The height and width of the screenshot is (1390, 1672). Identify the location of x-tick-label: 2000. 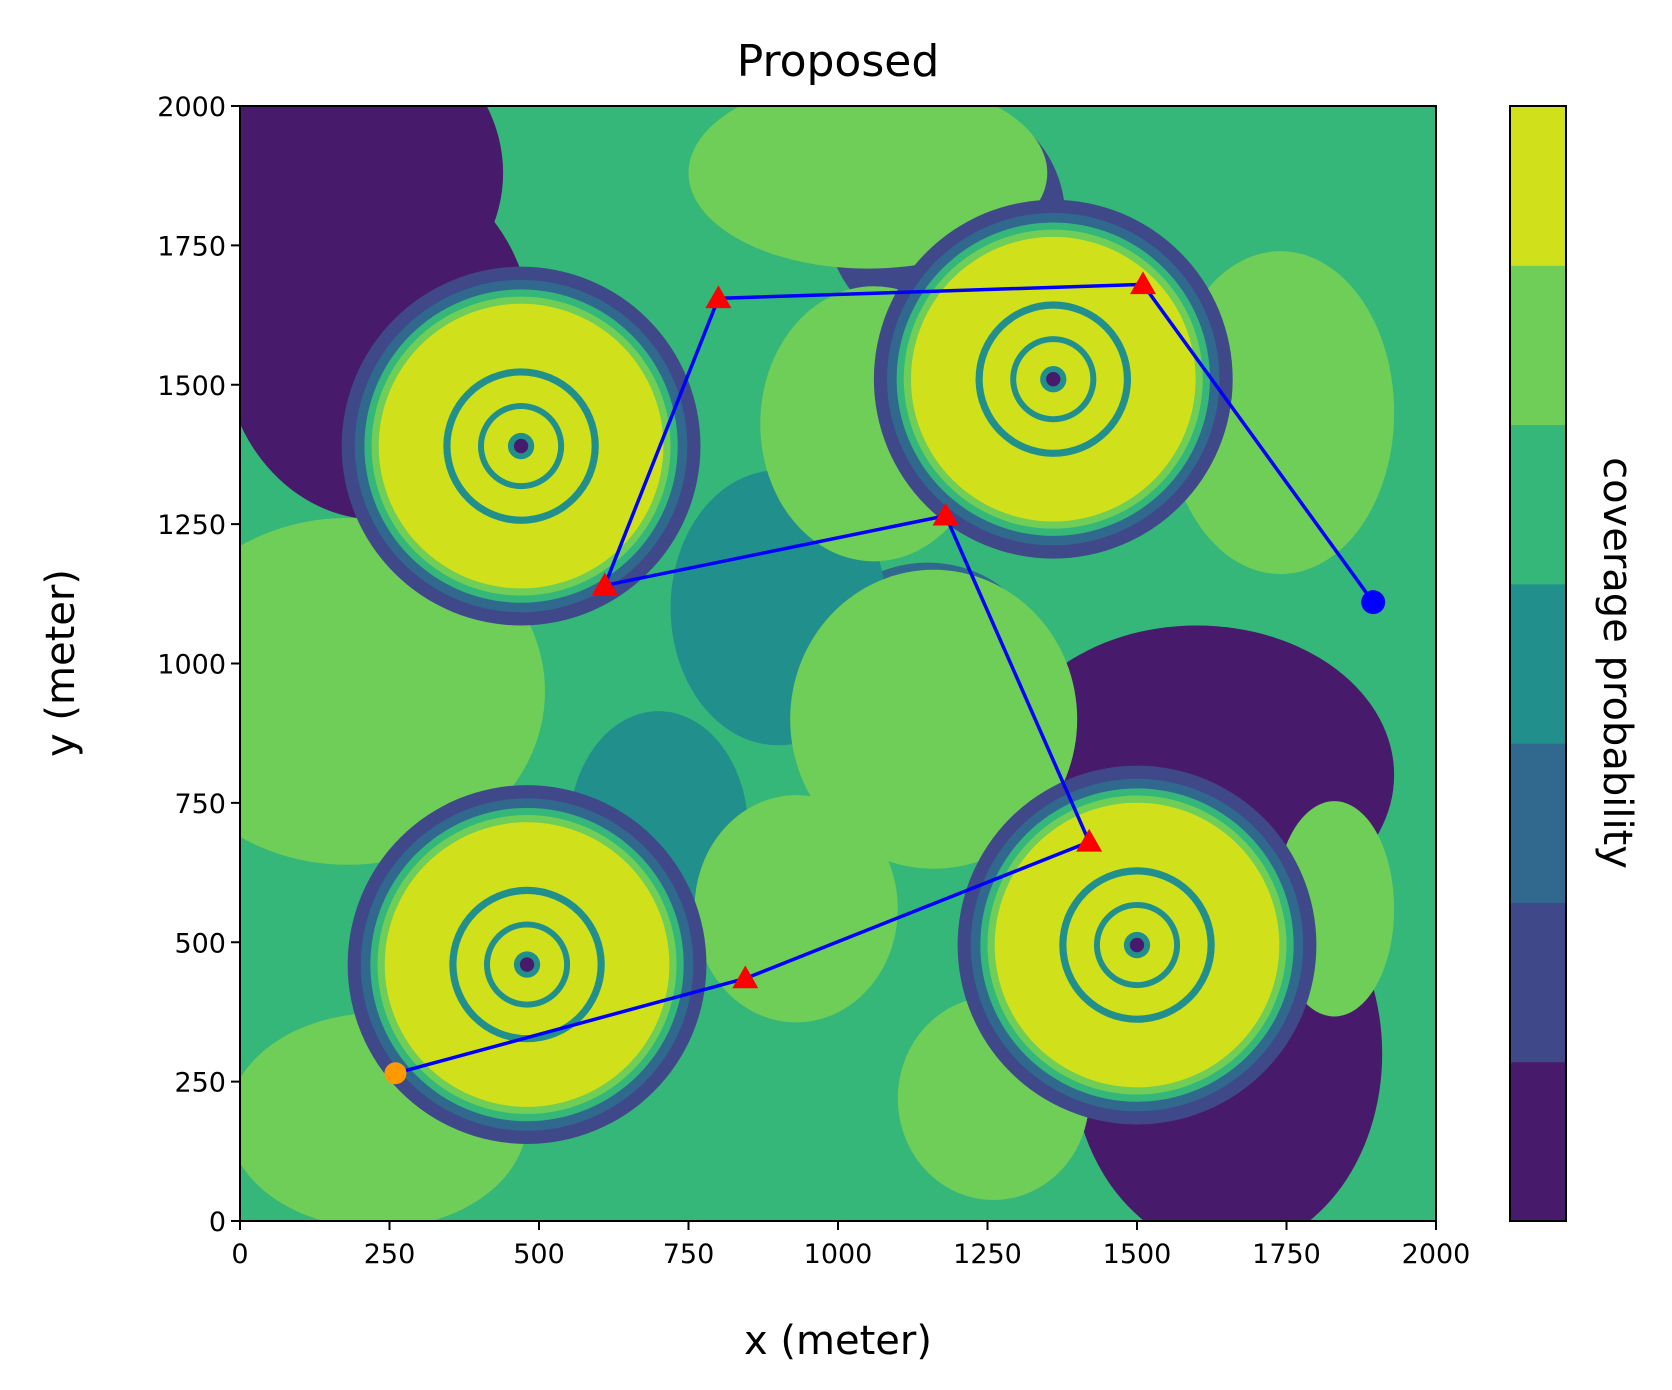
(1436, 1254).